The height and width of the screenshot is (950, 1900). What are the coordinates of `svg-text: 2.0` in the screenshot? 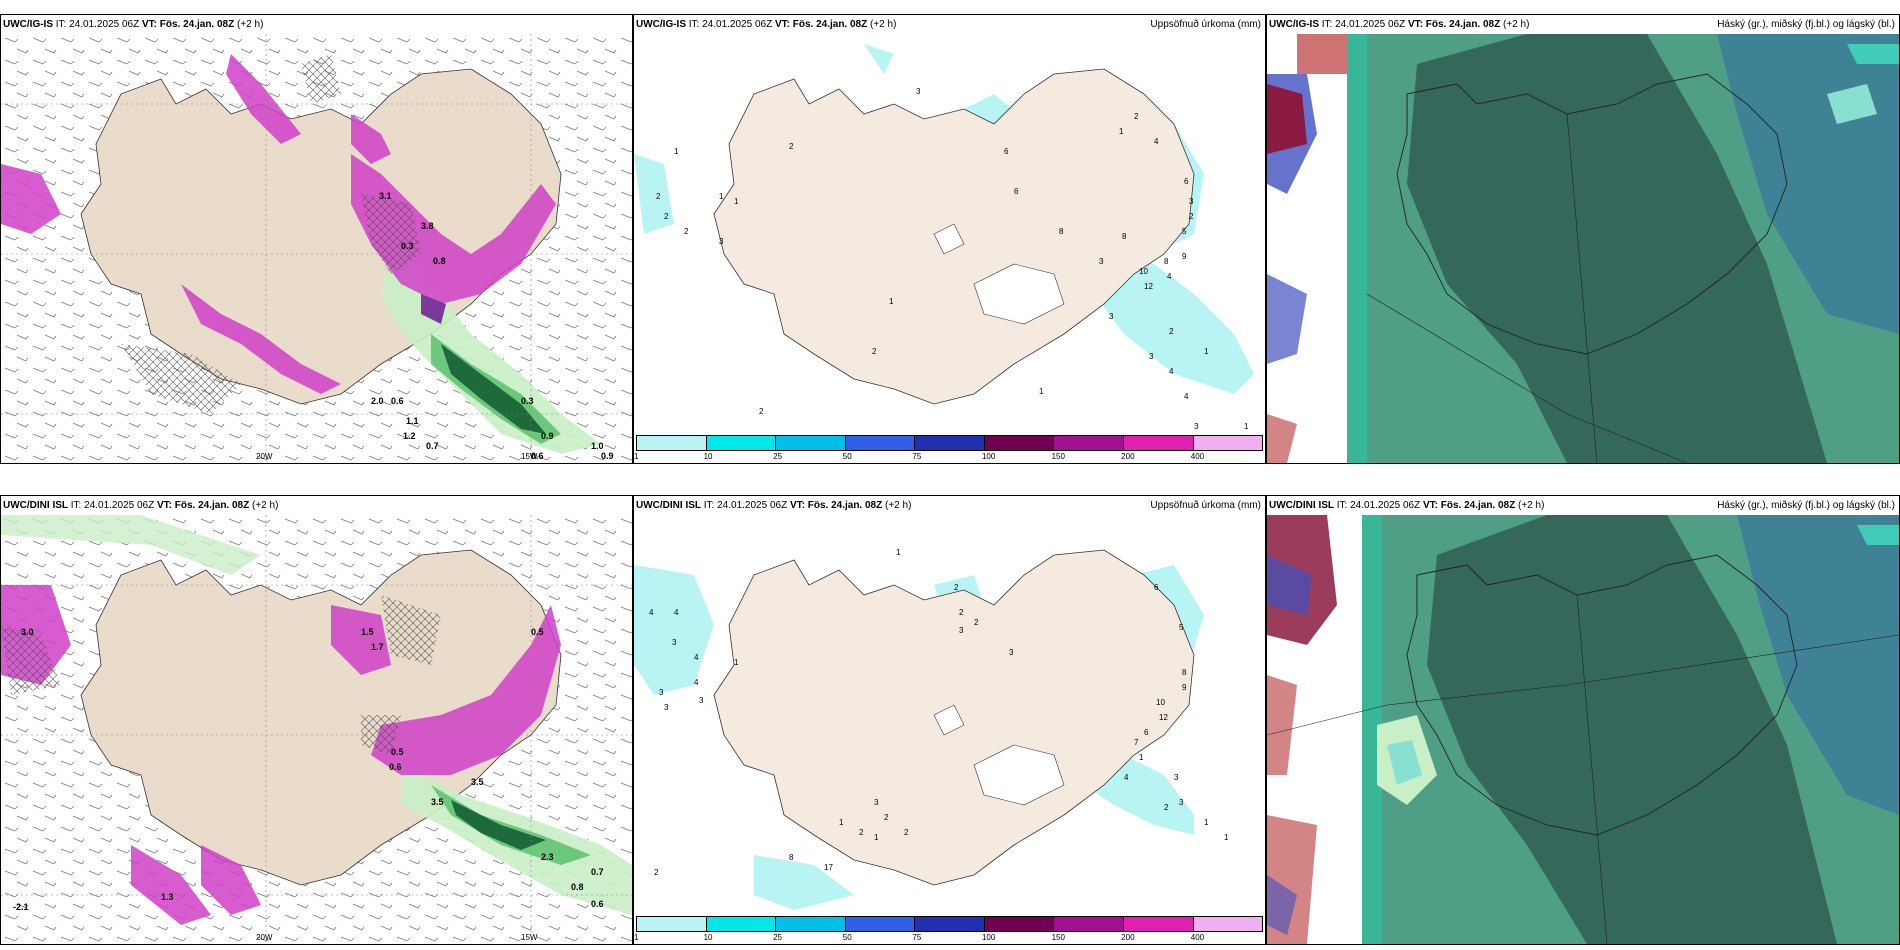 It's located at (377, 401).